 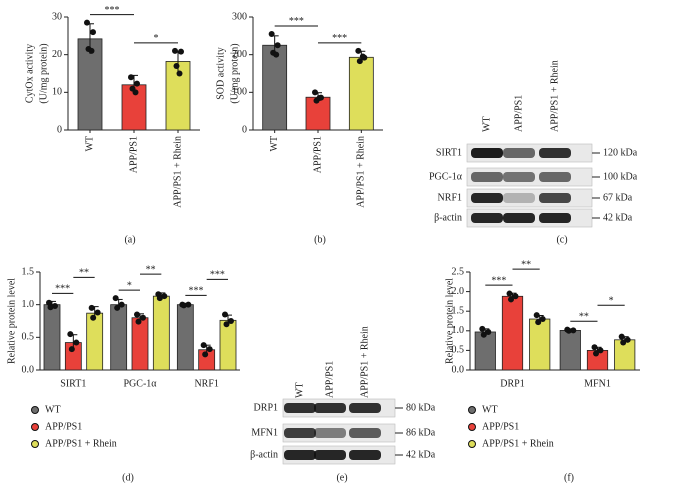 I want to click on x-tick-label: APP/PS1 + Rhein, so click(x=361, y=172).